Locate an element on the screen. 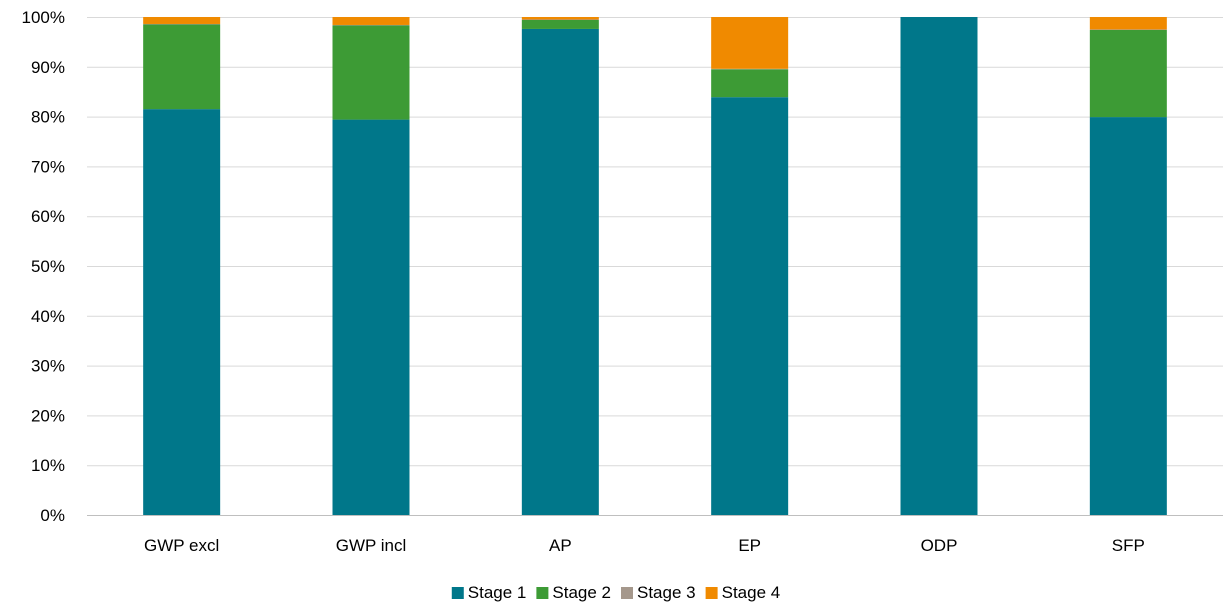 The height and width of the screenshot is (611, 1232). legend-label: Stage 3 is located at coordinates (666, 592).